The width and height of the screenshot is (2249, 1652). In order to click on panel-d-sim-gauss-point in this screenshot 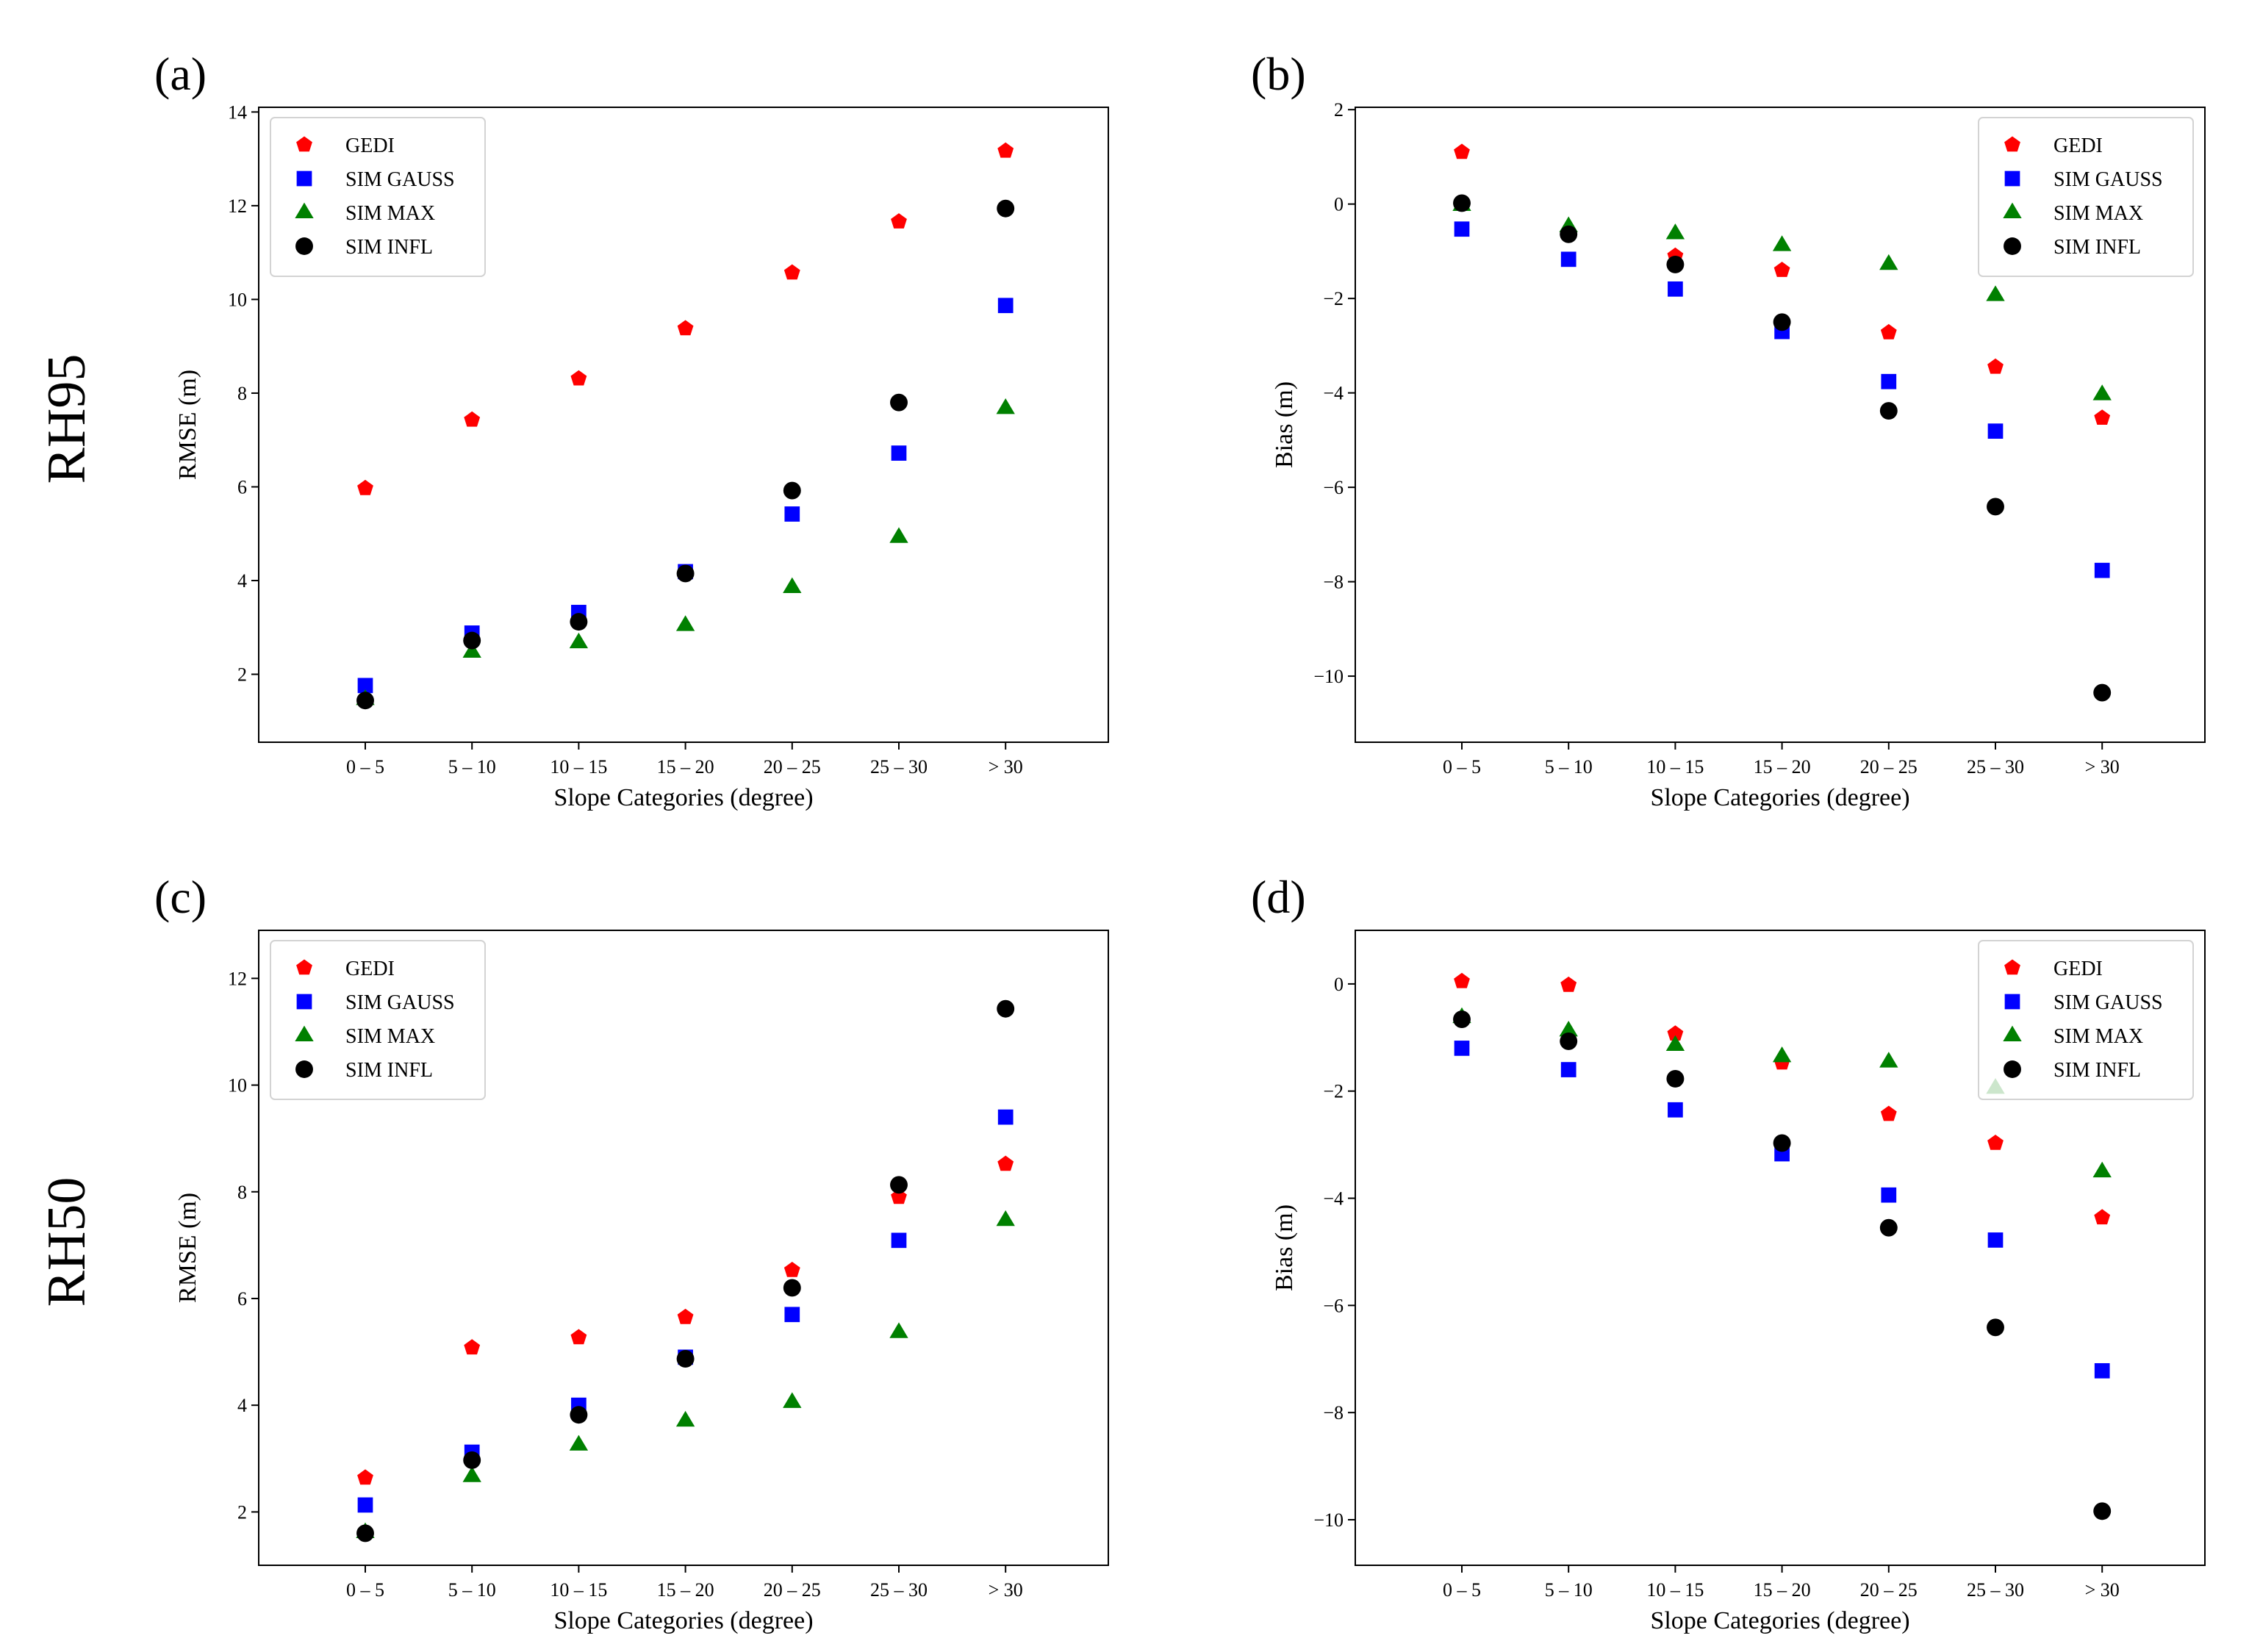, I will do `click(1889, 1195)`.